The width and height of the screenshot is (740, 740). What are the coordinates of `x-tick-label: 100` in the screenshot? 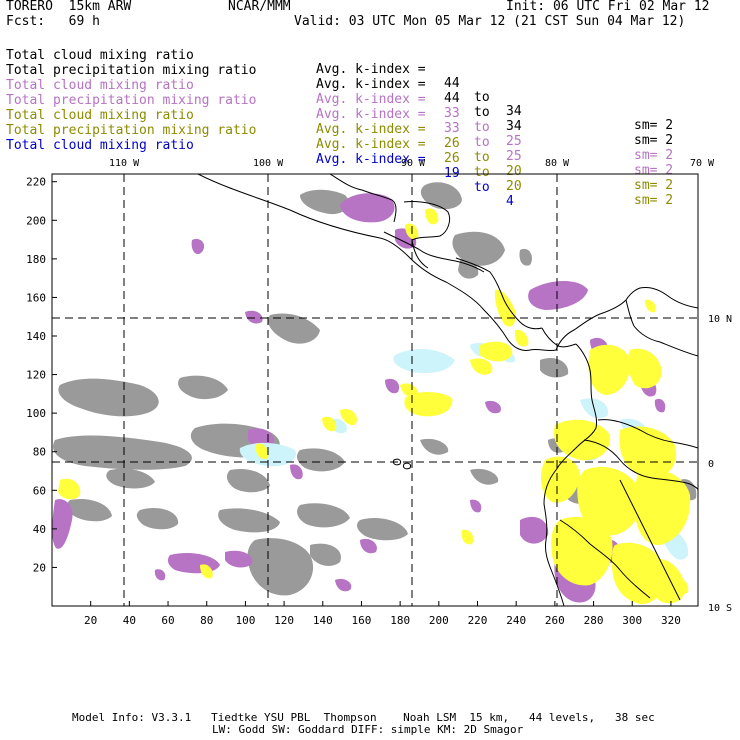 It's located at (245, 620).